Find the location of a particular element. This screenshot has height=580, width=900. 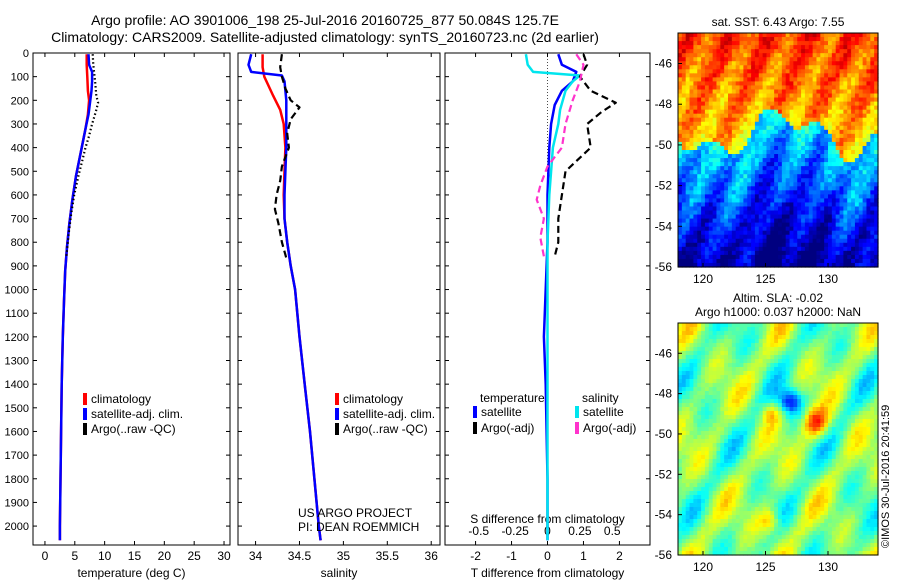

legend-entry: Argo(..raw -QC) is located at coordinates (385, 429).